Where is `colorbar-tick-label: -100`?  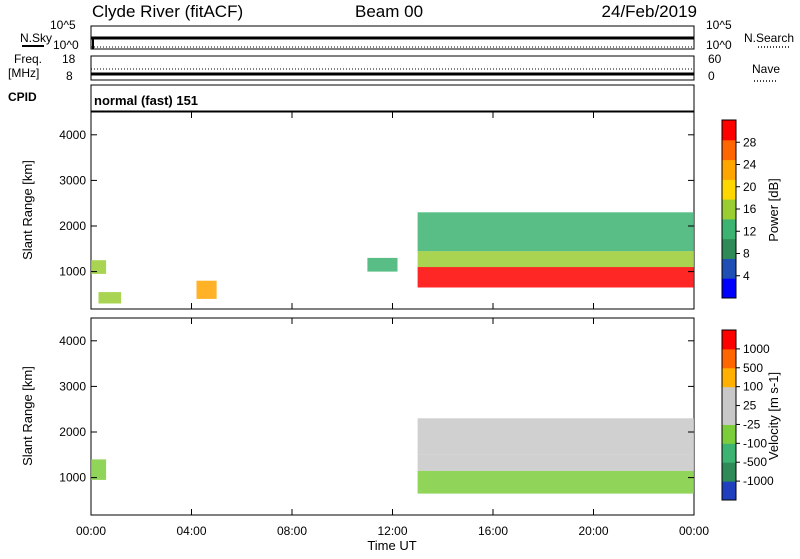
colorbar-tick-label: -100 is located at coordinates (755, 443).